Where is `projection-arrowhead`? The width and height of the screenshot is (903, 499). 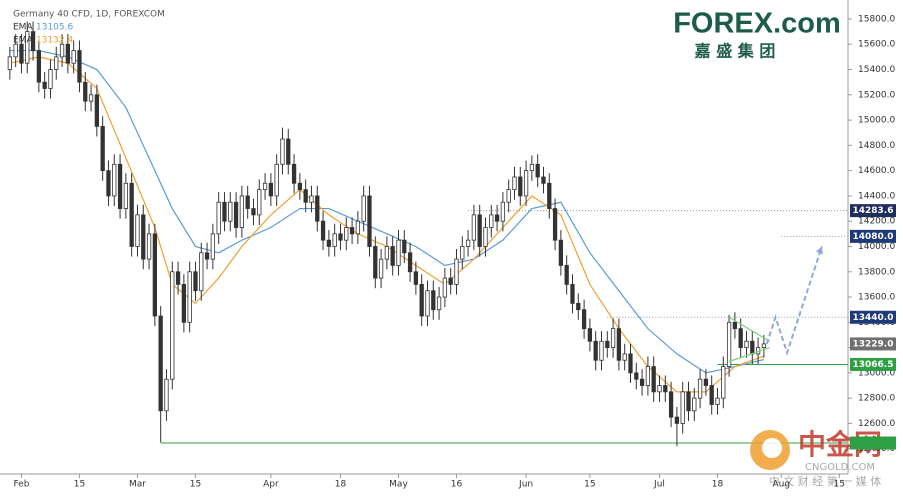
projection-arrowhead is located at coordinates (819, 250).